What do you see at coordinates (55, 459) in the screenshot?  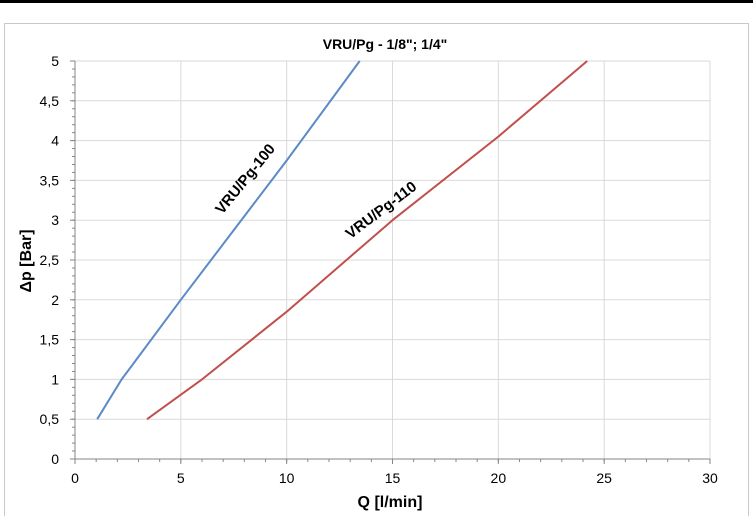 I see `y-tick-label: 0` at bounding box center [55, 459].